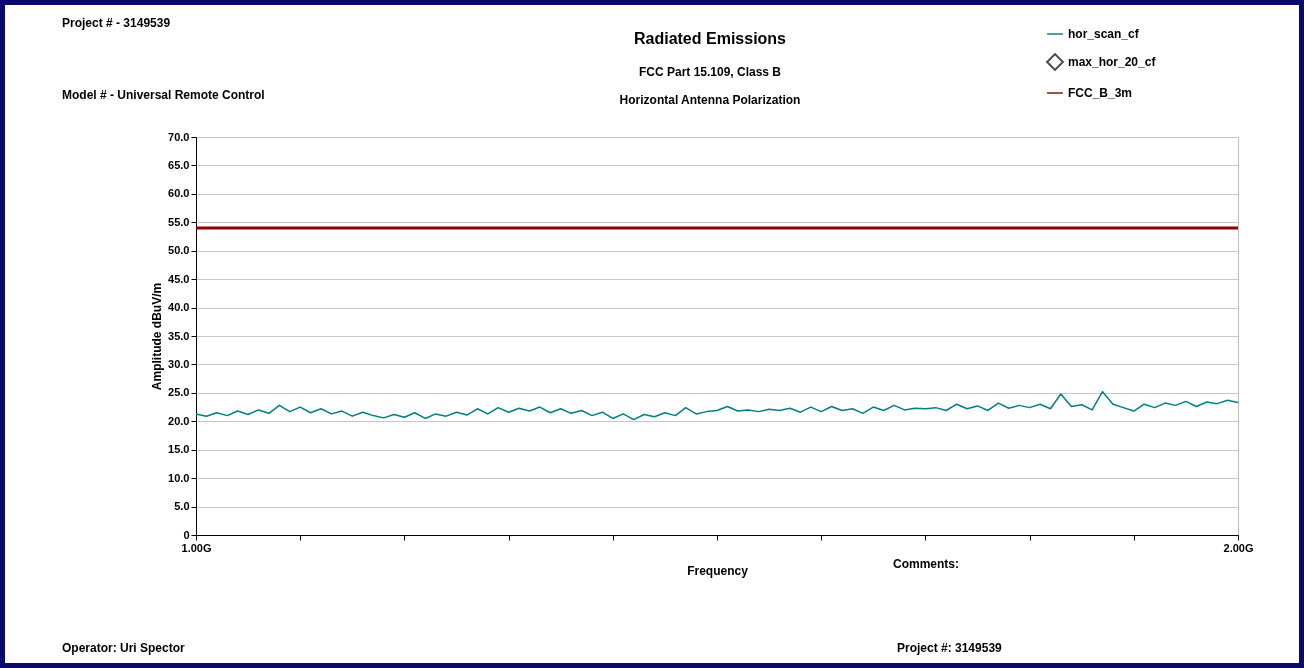  I want to click on y-tick-label: 65.0, so click(179, 164).